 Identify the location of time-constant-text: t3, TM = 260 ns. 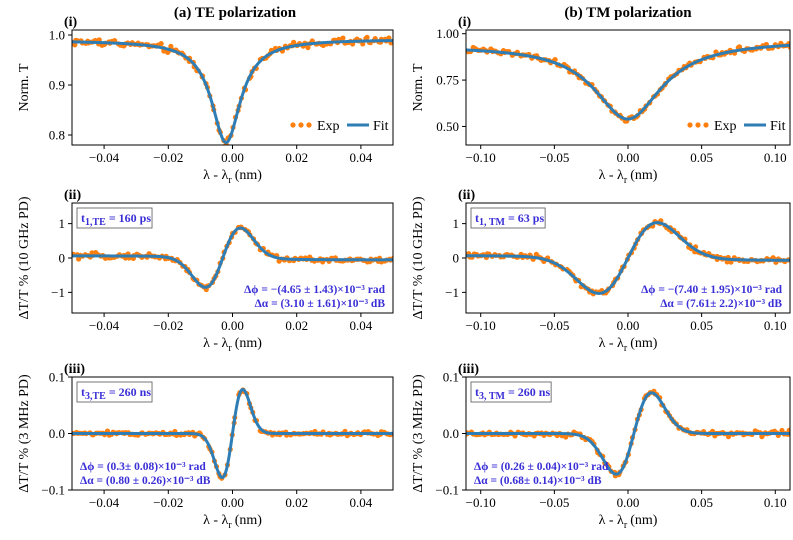
(512, 393).